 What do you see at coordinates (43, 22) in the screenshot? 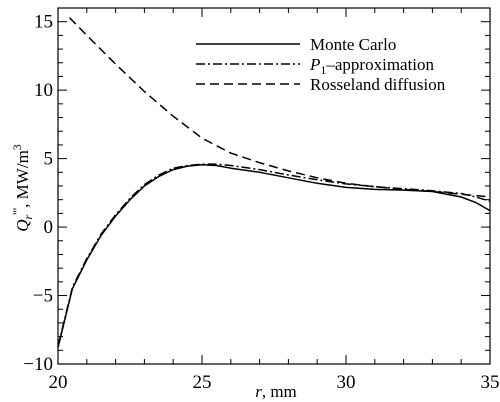
I see `y-tick-label: 15` at bounding box center [43, 22].